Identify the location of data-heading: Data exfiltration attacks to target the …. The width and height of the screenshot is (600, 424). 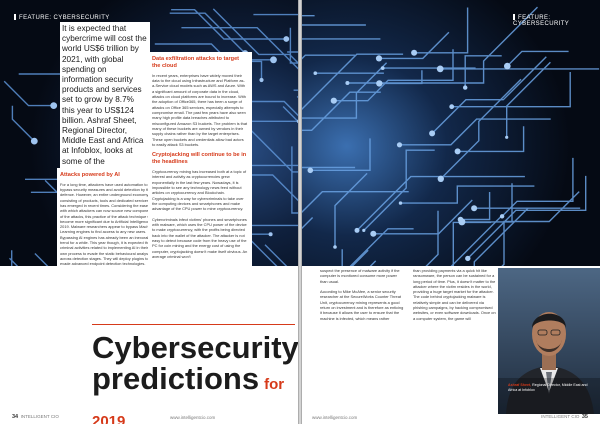
(196, 62).